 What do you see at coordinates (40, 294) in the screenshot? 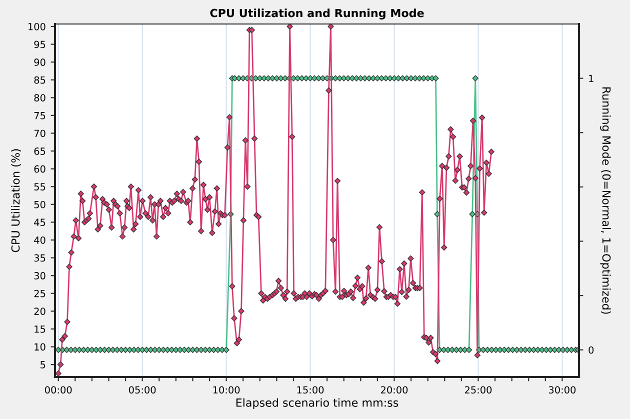
I see `y-tick-label: 25` at bounding box center [40, 294].